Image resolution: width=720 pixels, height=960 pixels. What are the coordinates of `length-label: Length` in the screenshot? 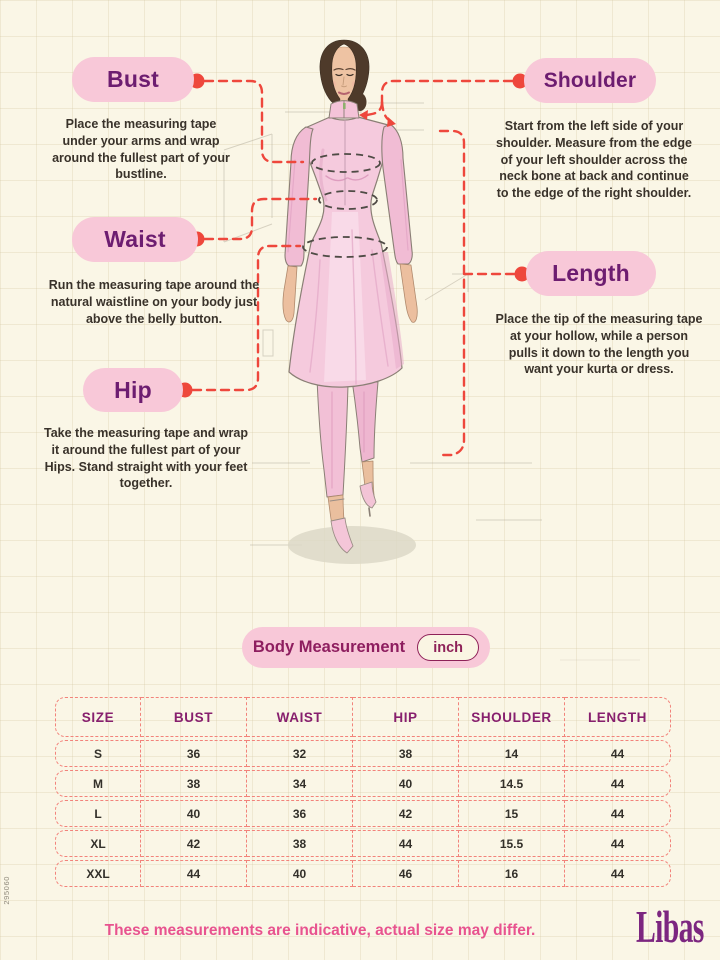 It's located at (591, 273).